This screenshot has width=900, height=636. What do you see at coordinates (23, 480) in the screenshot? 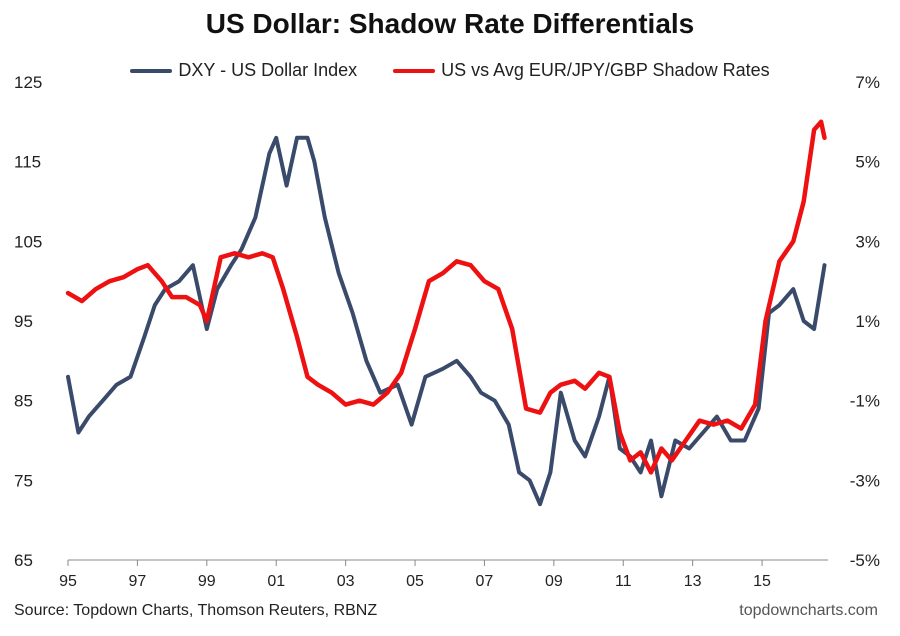
I see `y-left-tick-label: 75` at bounding box center [23, 480].